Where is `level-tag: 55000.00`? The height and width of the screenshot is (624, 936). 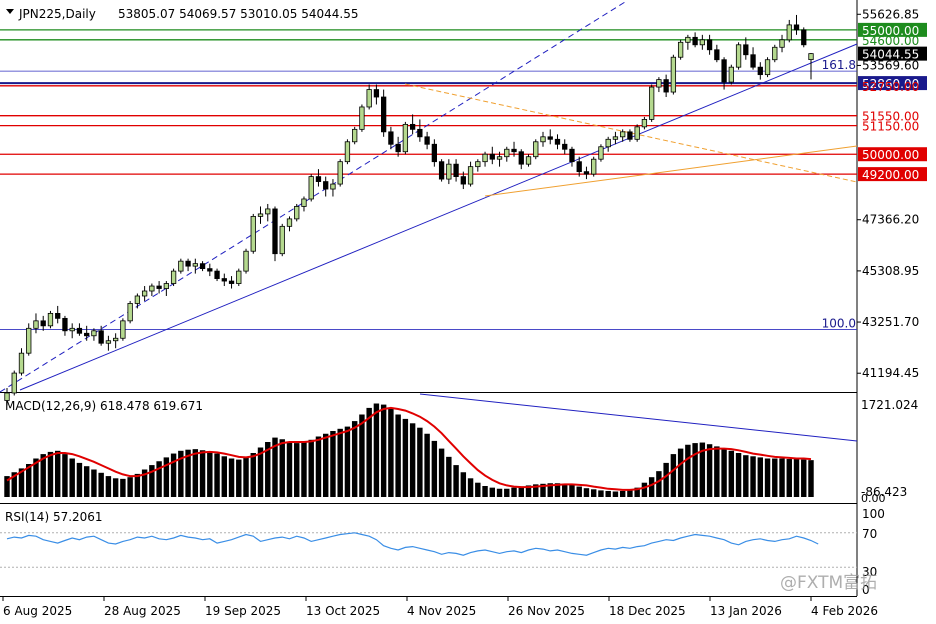 level-tag: 55000.00 is located at coordinates (892, 30).